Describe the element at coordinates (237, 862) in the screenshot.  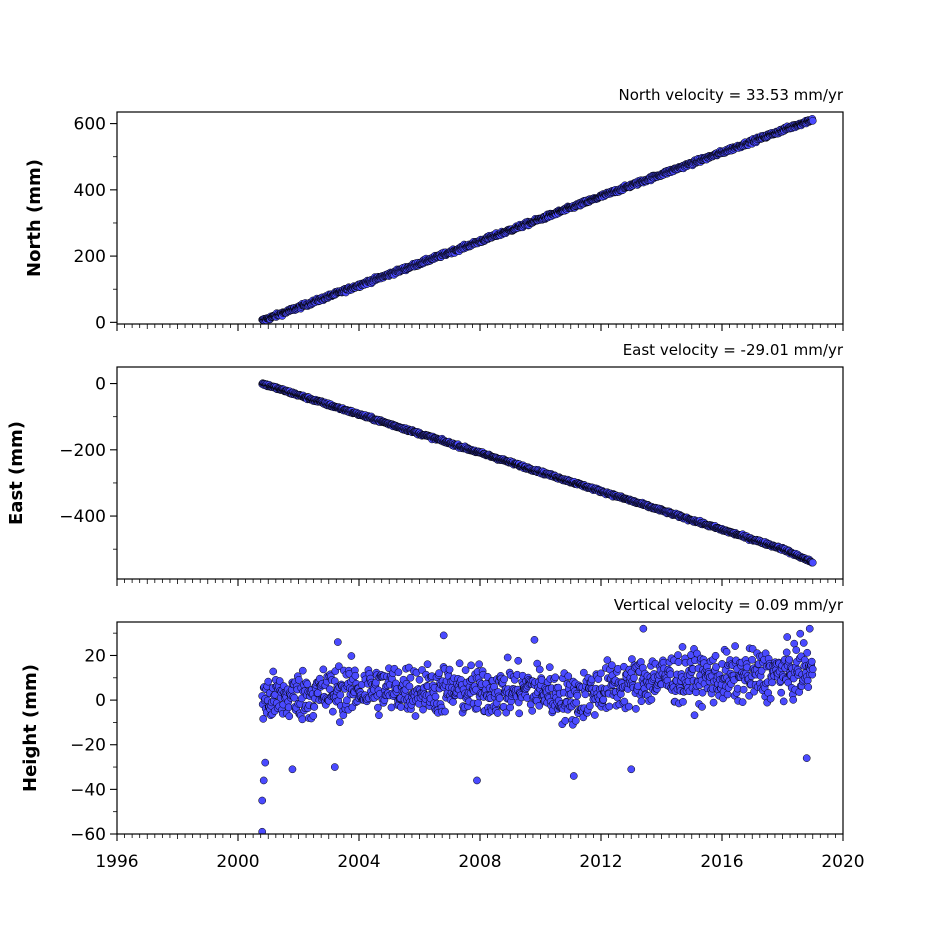
I see `x-tick-label: 2000` at that location.